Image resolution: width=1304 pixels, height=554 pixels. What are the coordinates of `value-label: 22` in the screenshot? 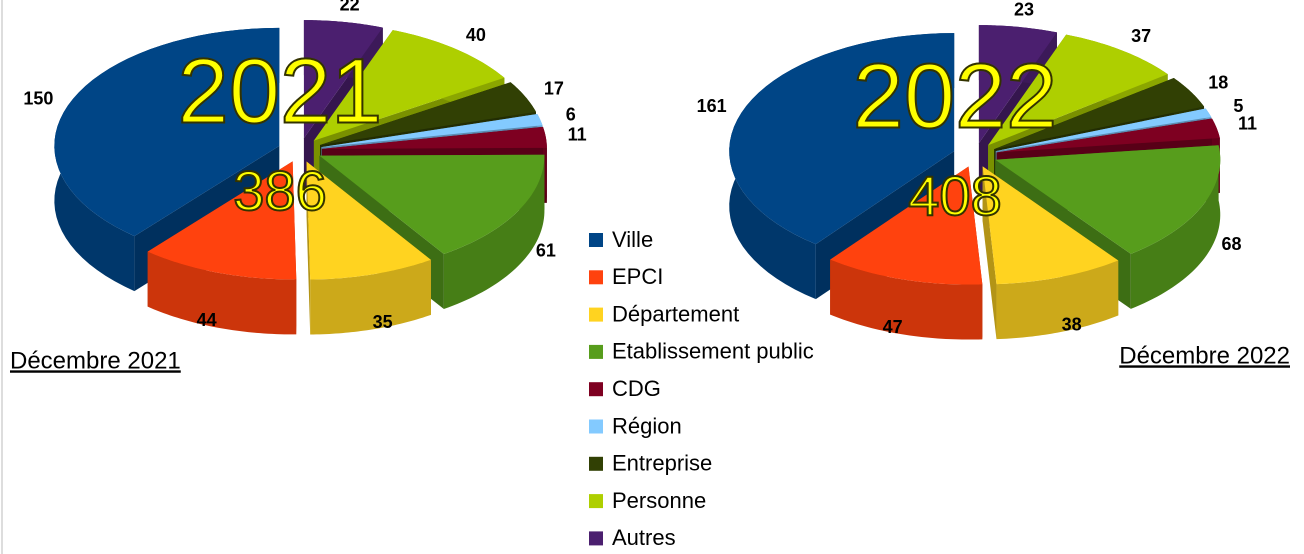 It's located at (350, 7).